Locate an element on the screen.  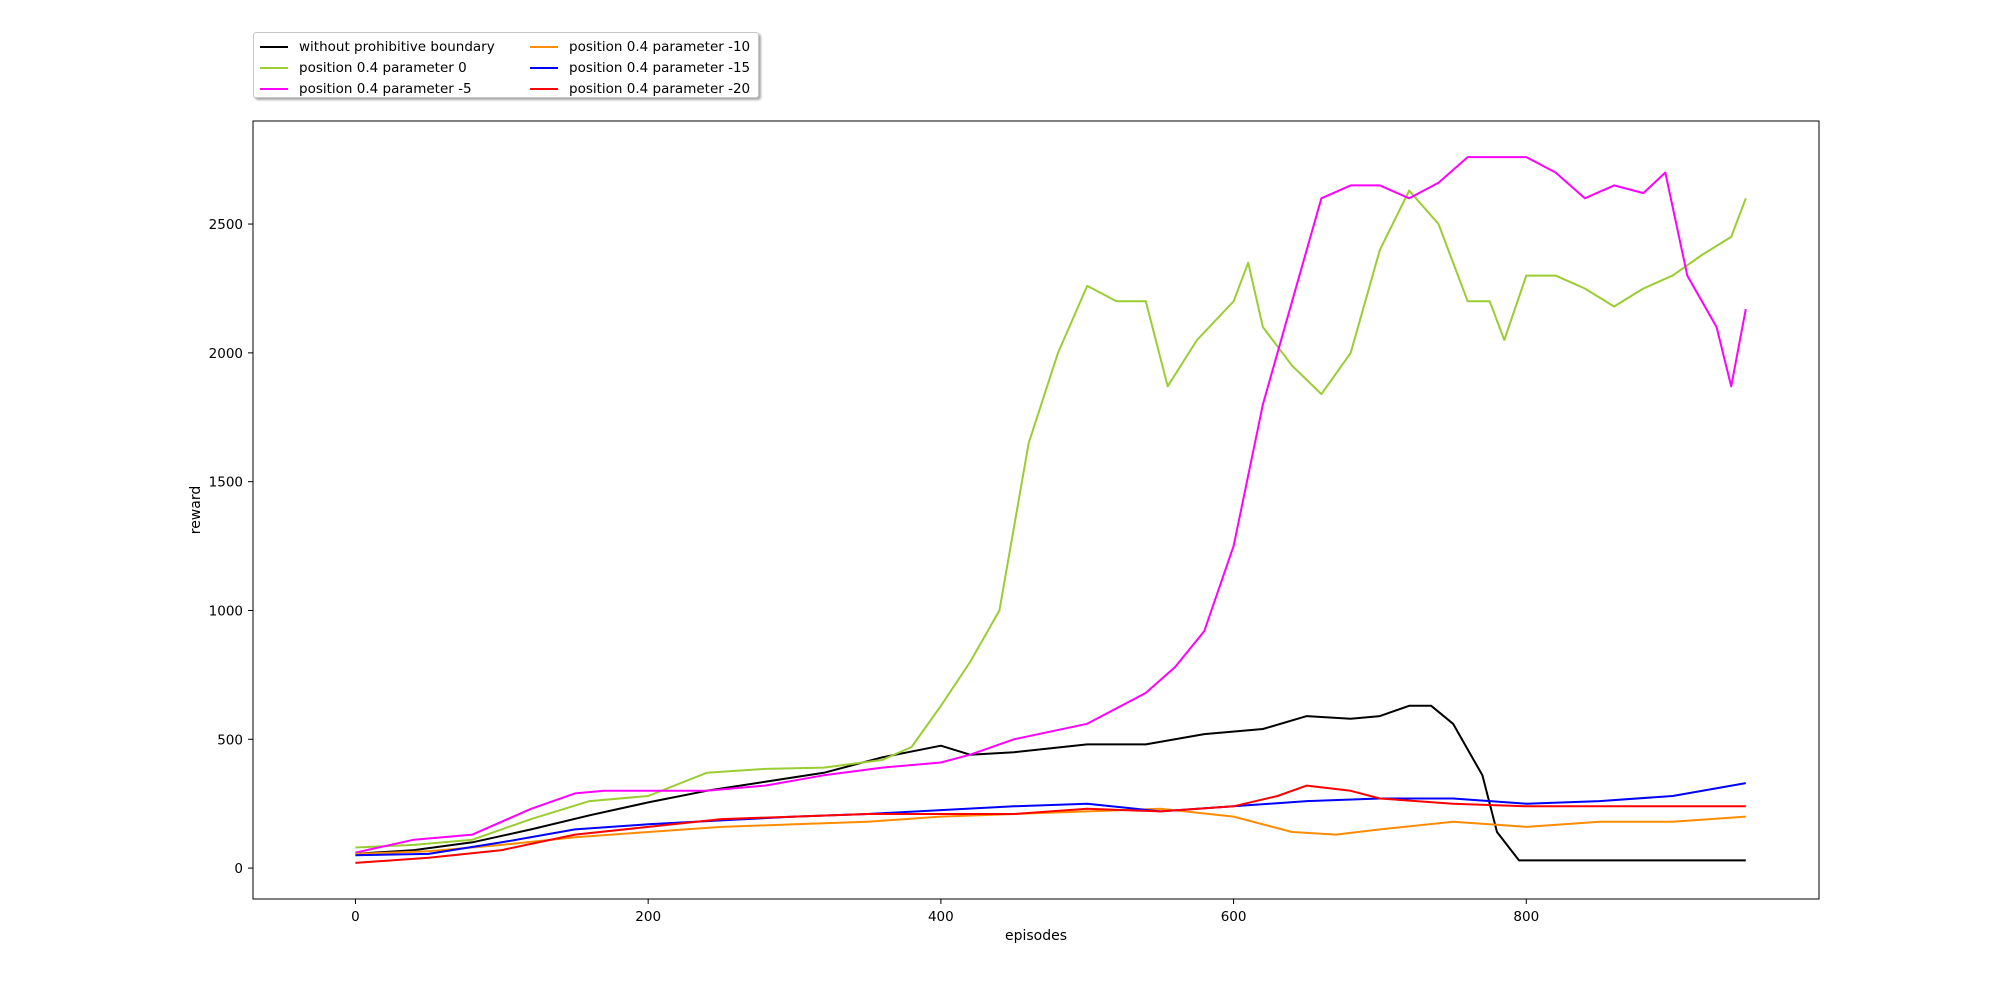
legend-item: position 0.4 parameter -5 is located at coordinates (395, 88).